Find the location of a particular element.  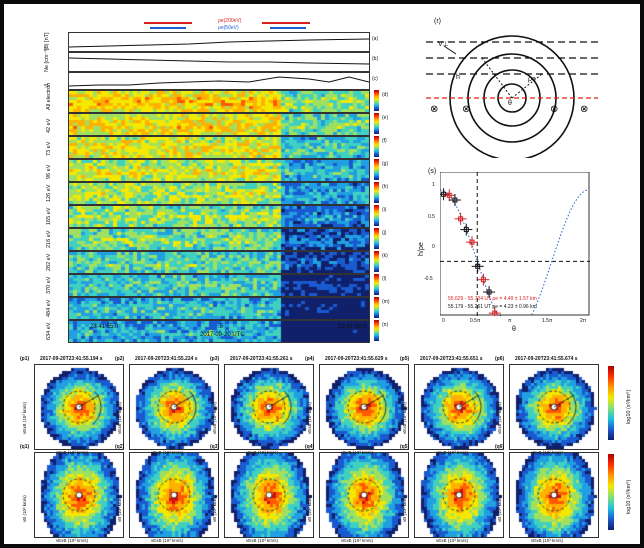

plot-s-legend-red: 55.629 - 55.704 UT ρe = 4.49 ± 1.57 km is located at coordinates (492, 299).